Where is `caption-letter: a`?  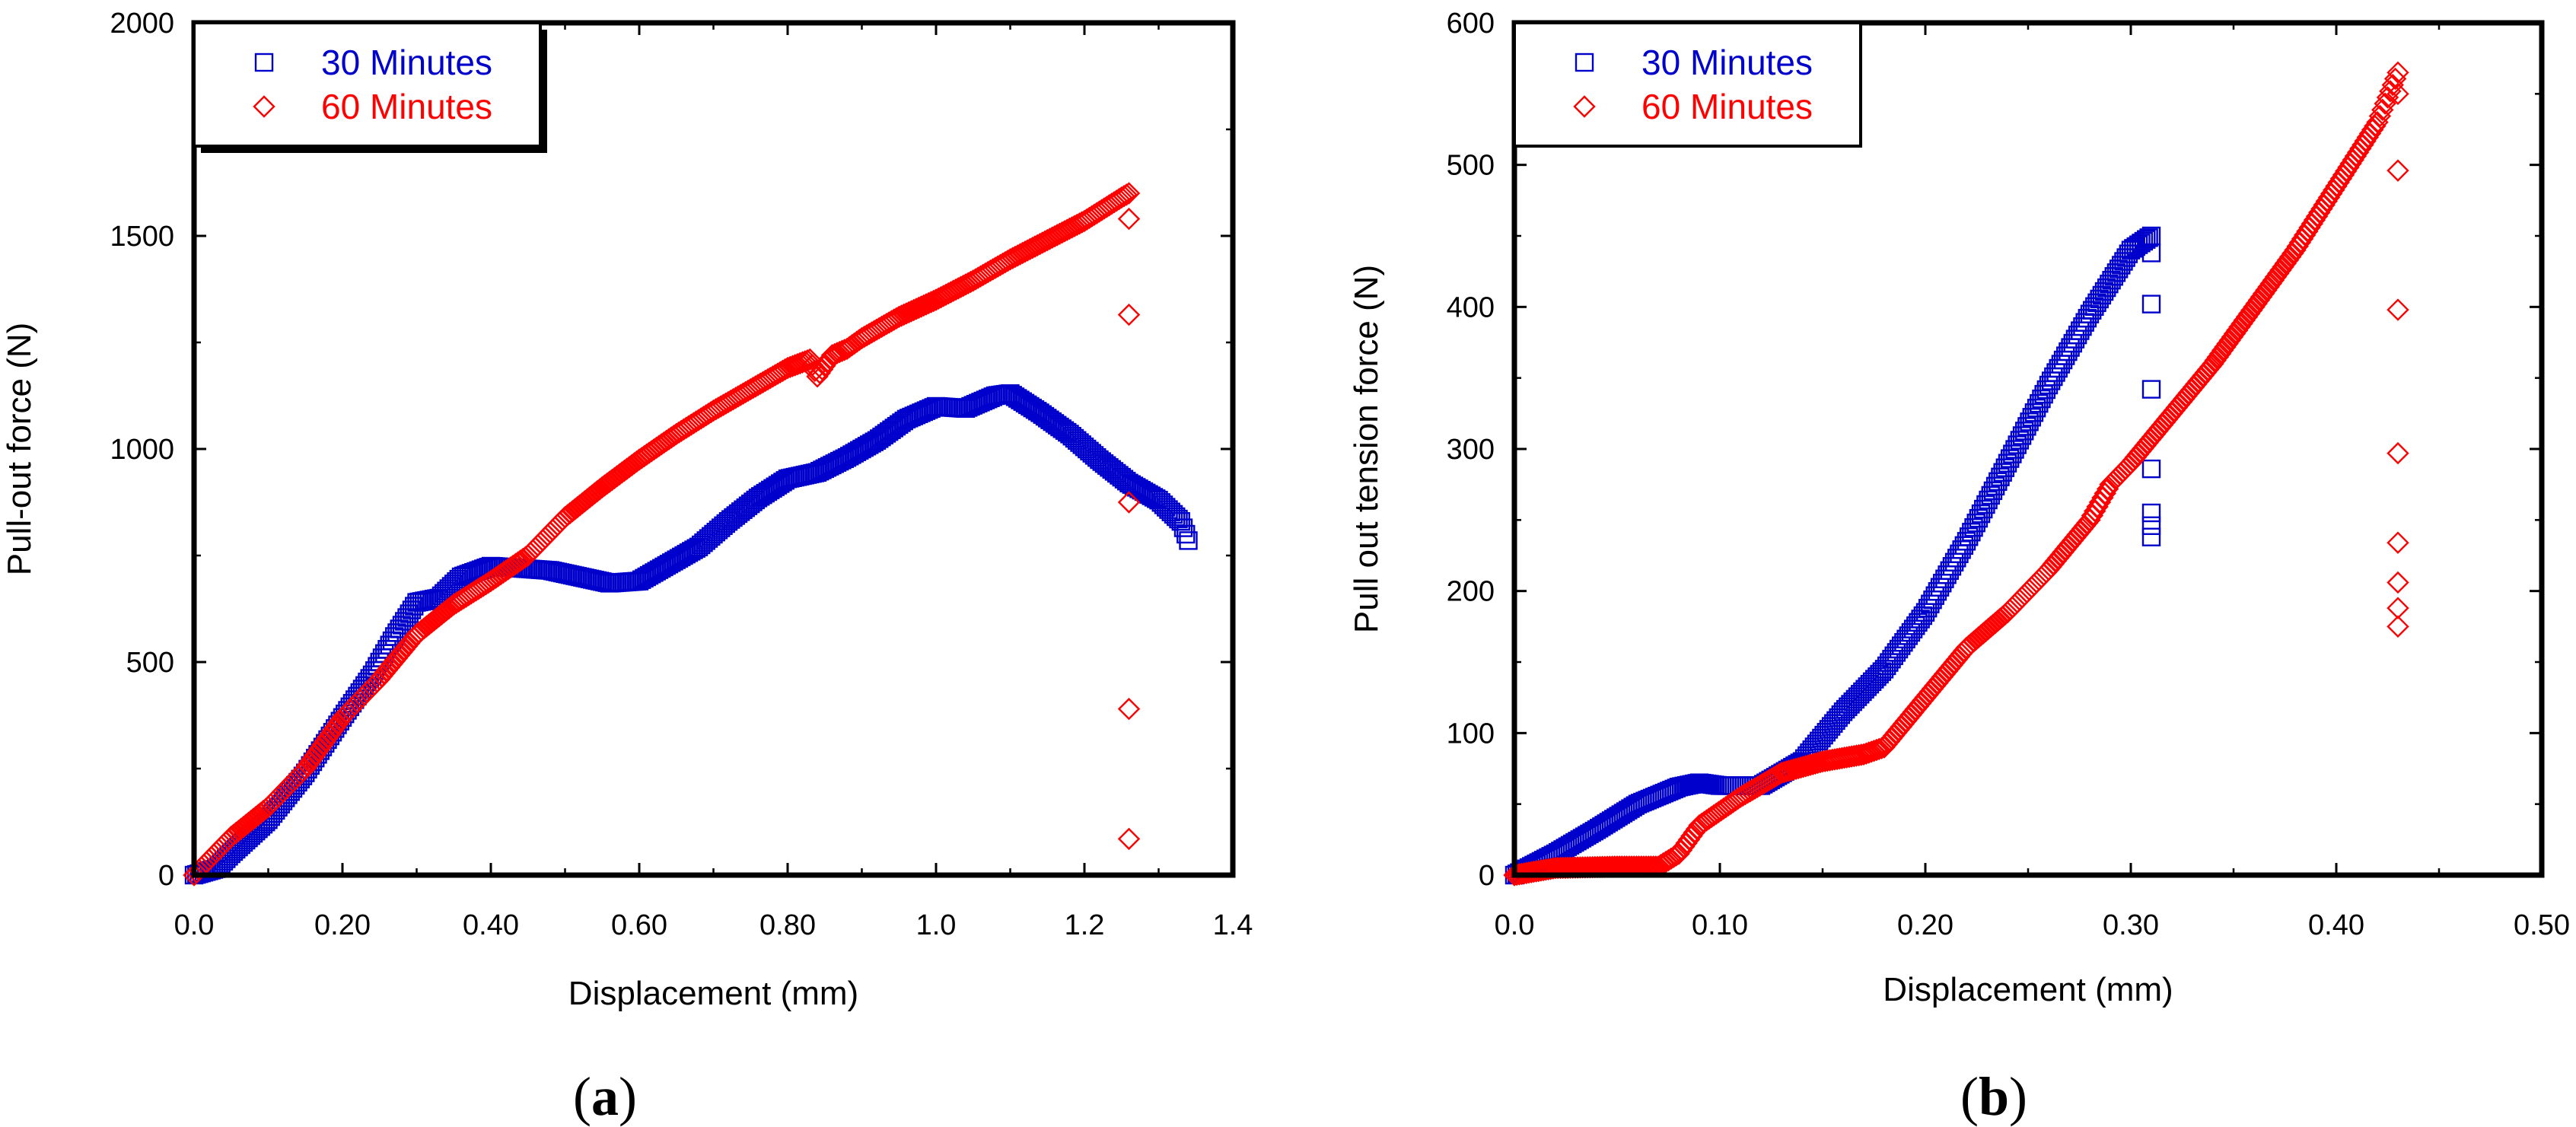 caption-letter: a is located at coordinates (605, 1096).